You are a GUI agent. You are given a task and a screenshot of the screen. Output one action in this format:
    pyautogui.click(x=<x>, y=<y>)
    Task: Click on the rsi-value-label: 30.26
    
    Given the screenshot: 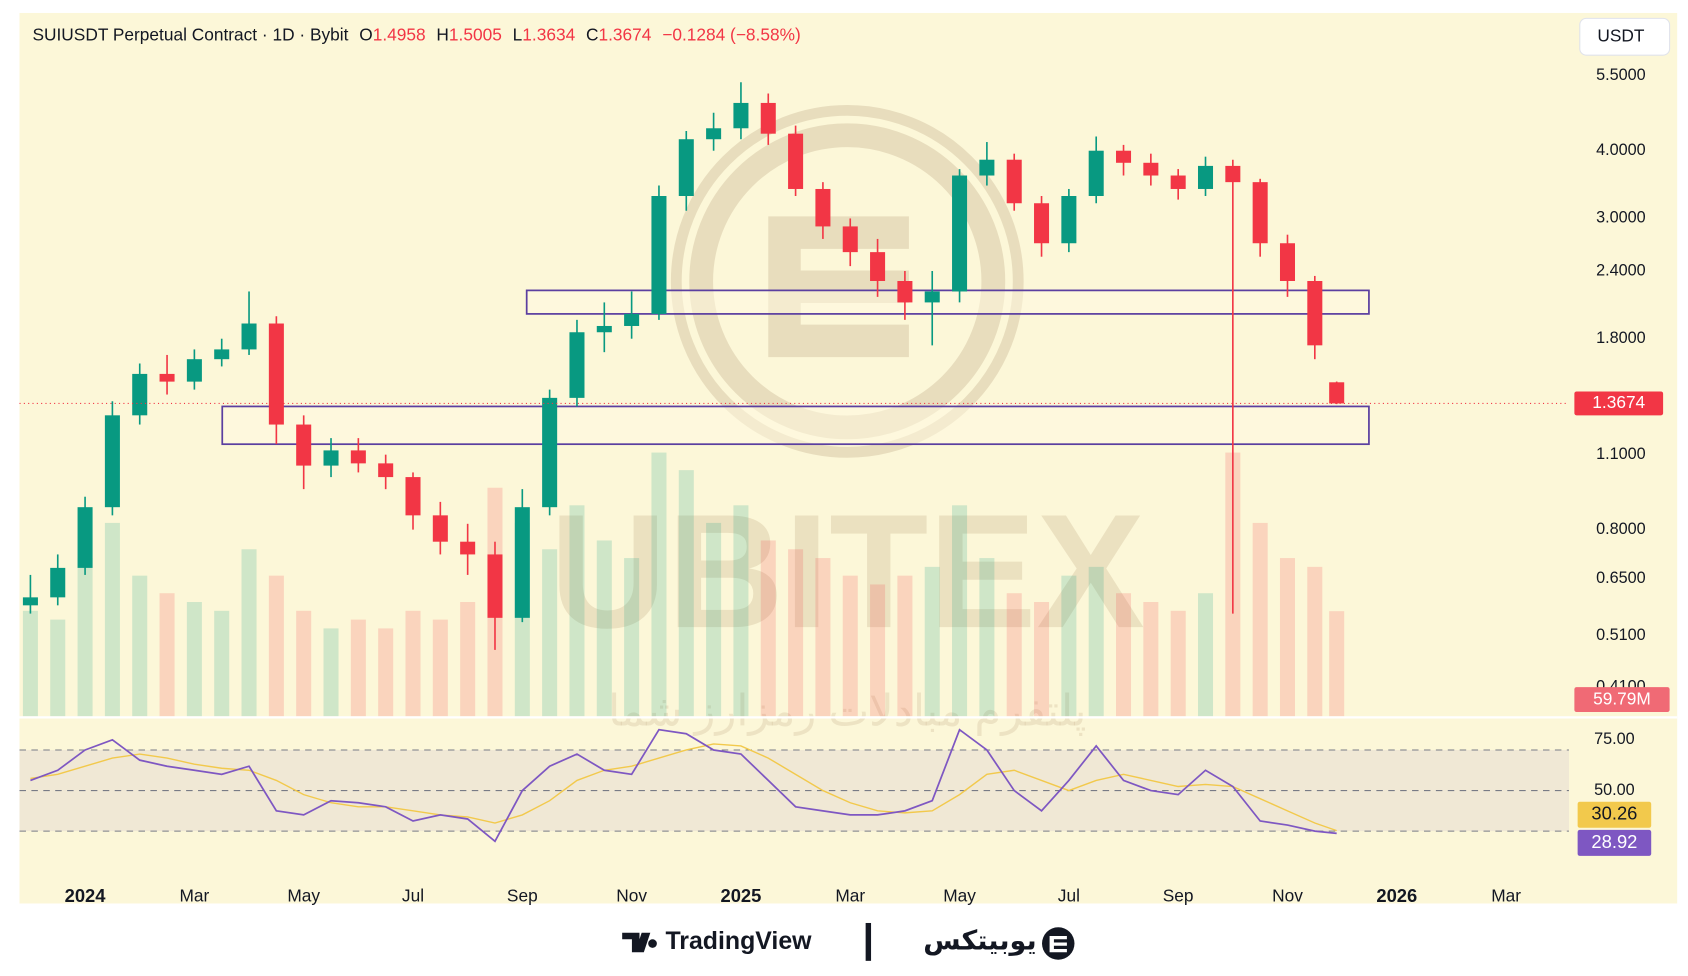 What is the action you would take?
    pyautogui.click(x=1614, y=813)
    